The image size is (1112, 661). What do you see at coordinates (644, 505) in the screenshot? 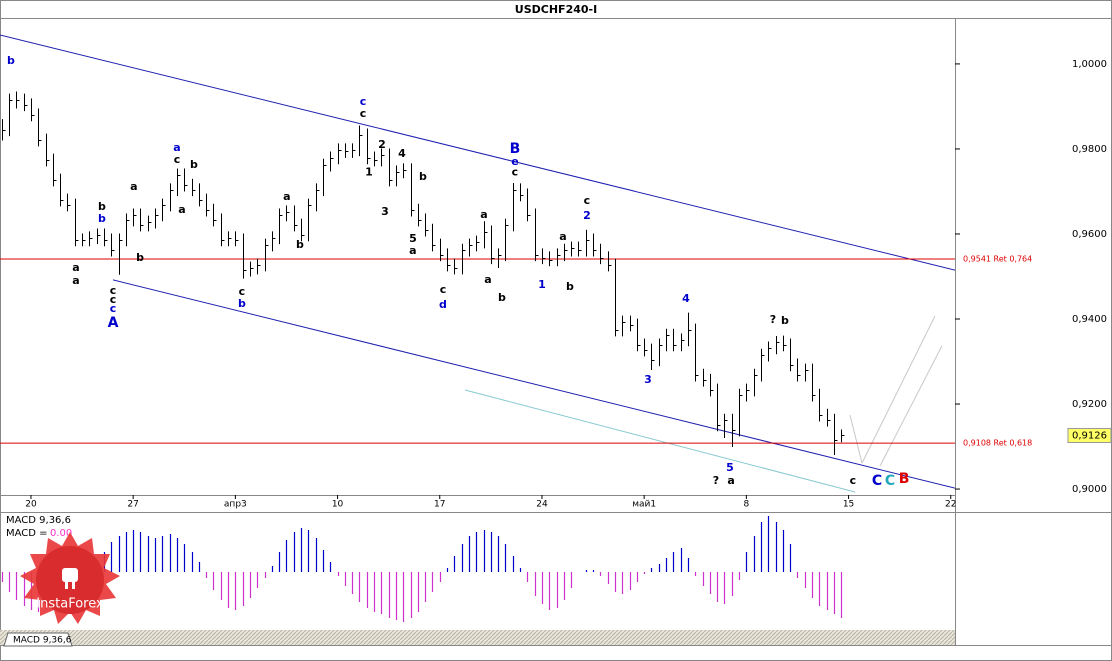
I see `x-tick-label: май1` at bounding box center [644, 505].